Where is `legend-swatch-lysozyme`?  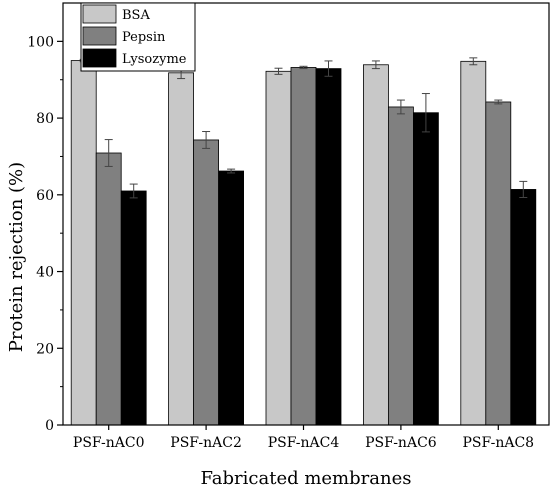 legend-swatch-lysozyme is located at coordinates (99, 58).